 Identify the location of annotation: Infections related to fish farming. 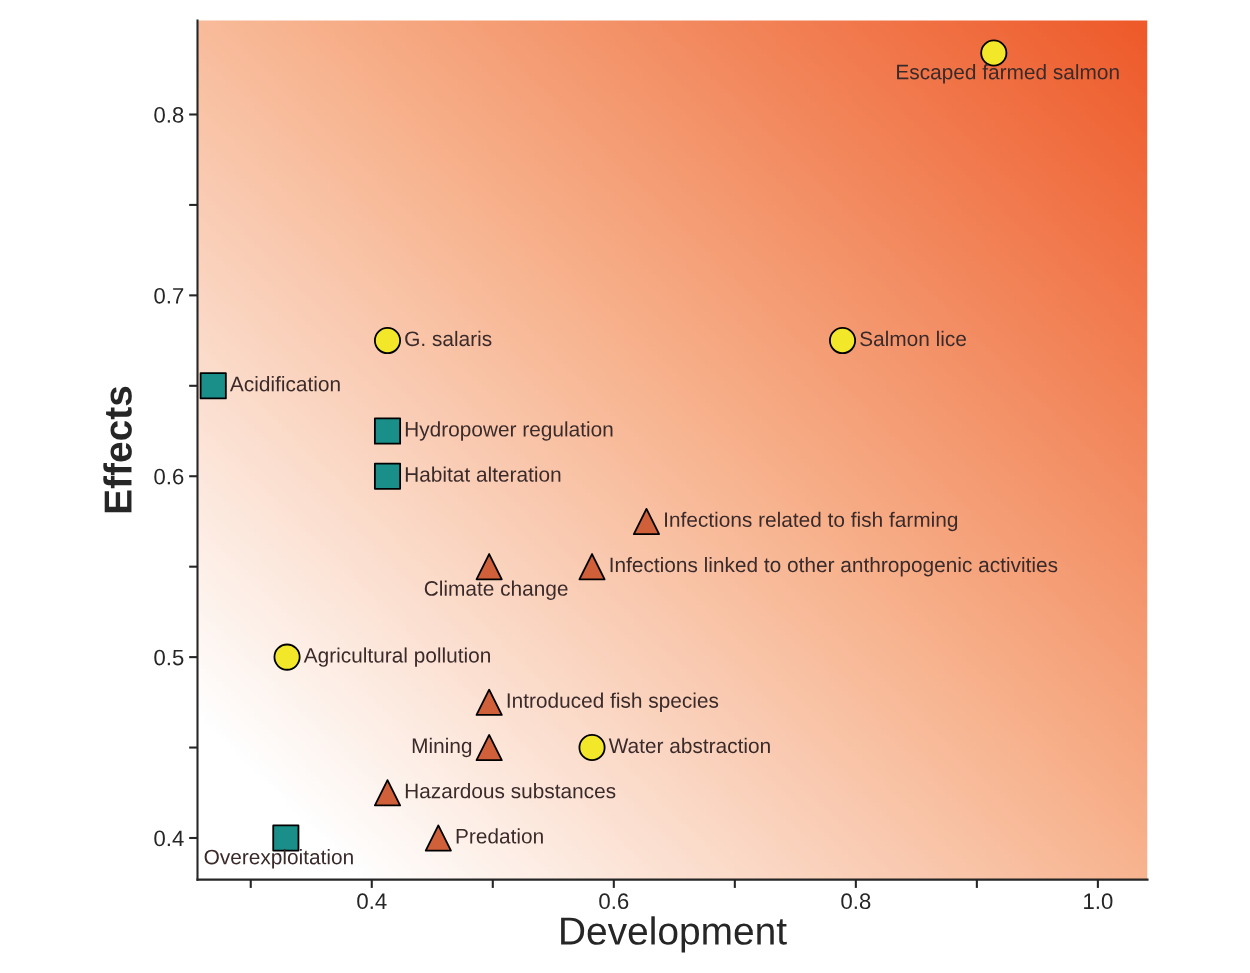
(811, 521).